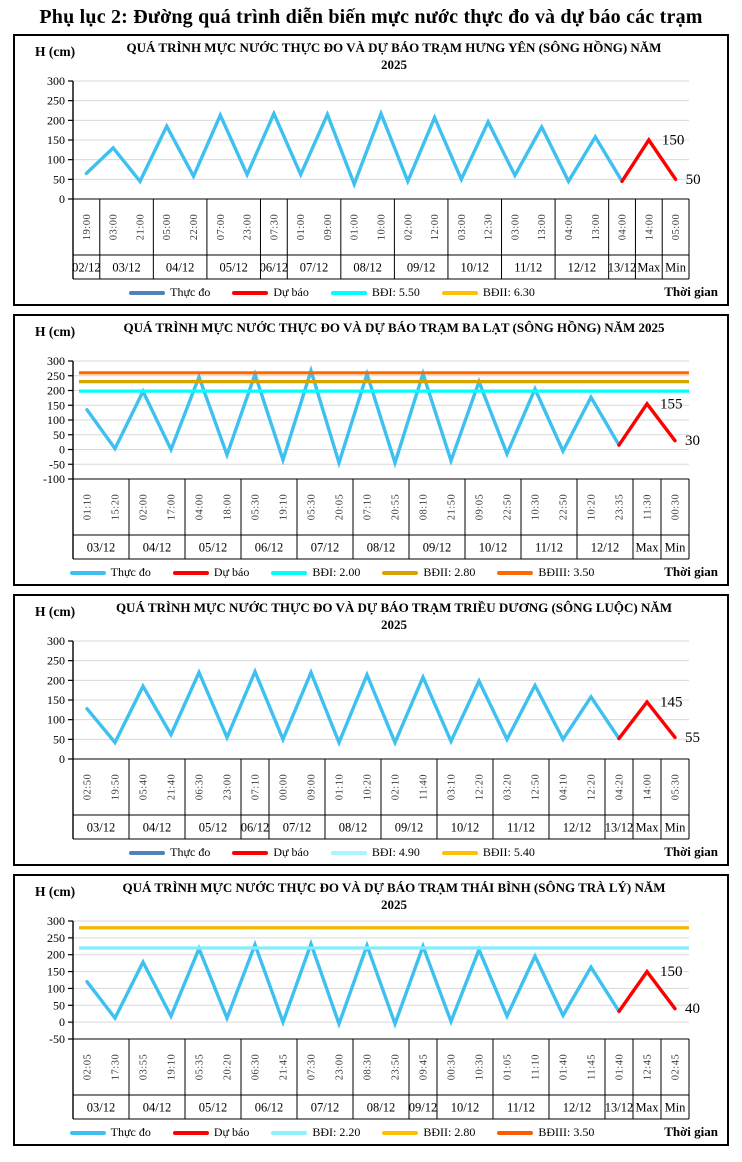 This screenshot has height=1162, width=742. Describe the element at coordinates (452, 787) in the screenshot. I see `time-label: 03:10` at that location.